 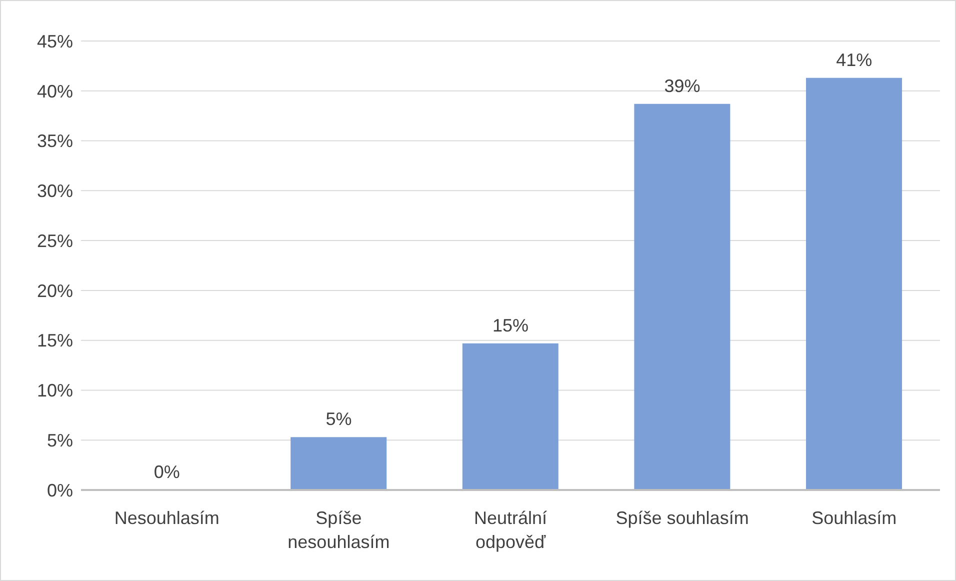 I want to click on x-tick-label: Souhlasím, so click(x=854, y=518).